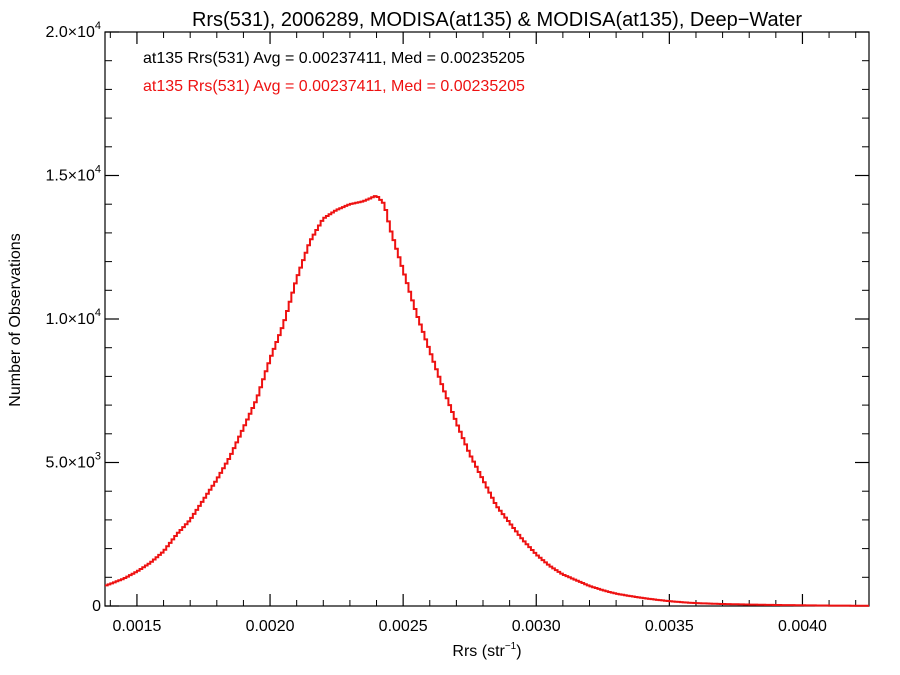 Image resolution: width=900 pixels, height=675 pixels. Describe the element at coordinates (270, 626) in the screenshot. I see `x-tick-label-1: 0.0020` at that location.